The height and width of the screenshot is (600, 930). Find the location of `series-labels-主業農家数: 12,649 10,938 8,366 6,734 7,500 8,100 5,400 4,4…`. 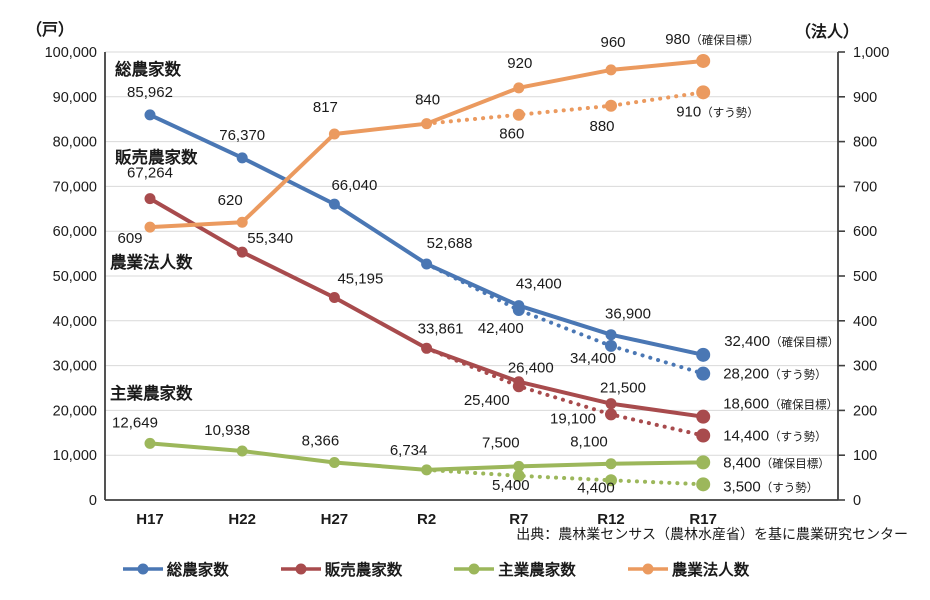

series-labels-主業農家数: 12,649 10,938 8,366 6,734 7,500 8,100 5,400 4,4… is located at coordinates (471, 455).